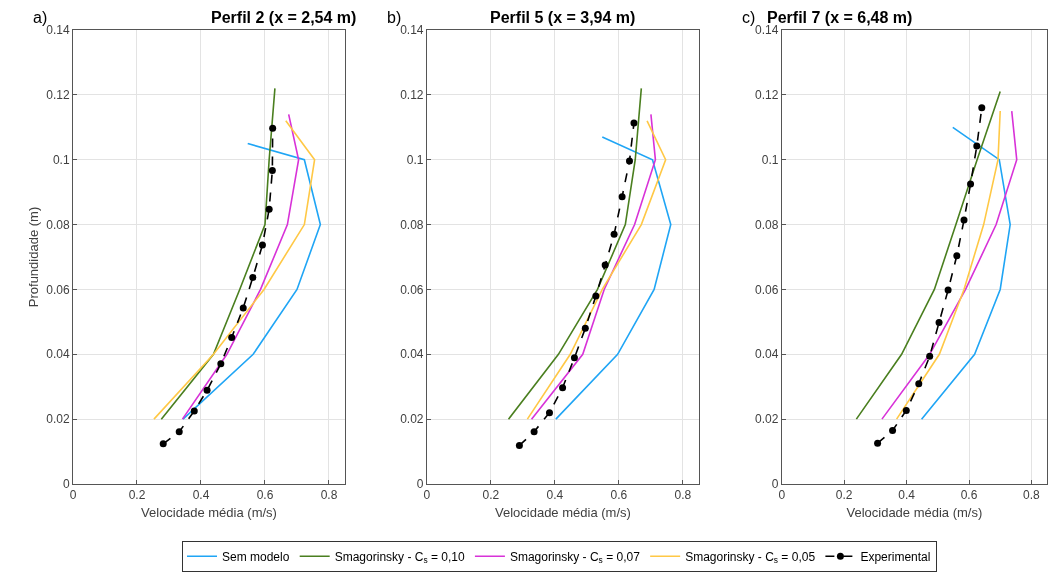 The height and width of the screenshot is (576, 1051). Describe the element at coordinates (563, 17) in the screenshot. I see `chart-title: Perfil 5 (x = 3,94 m)` at that location.